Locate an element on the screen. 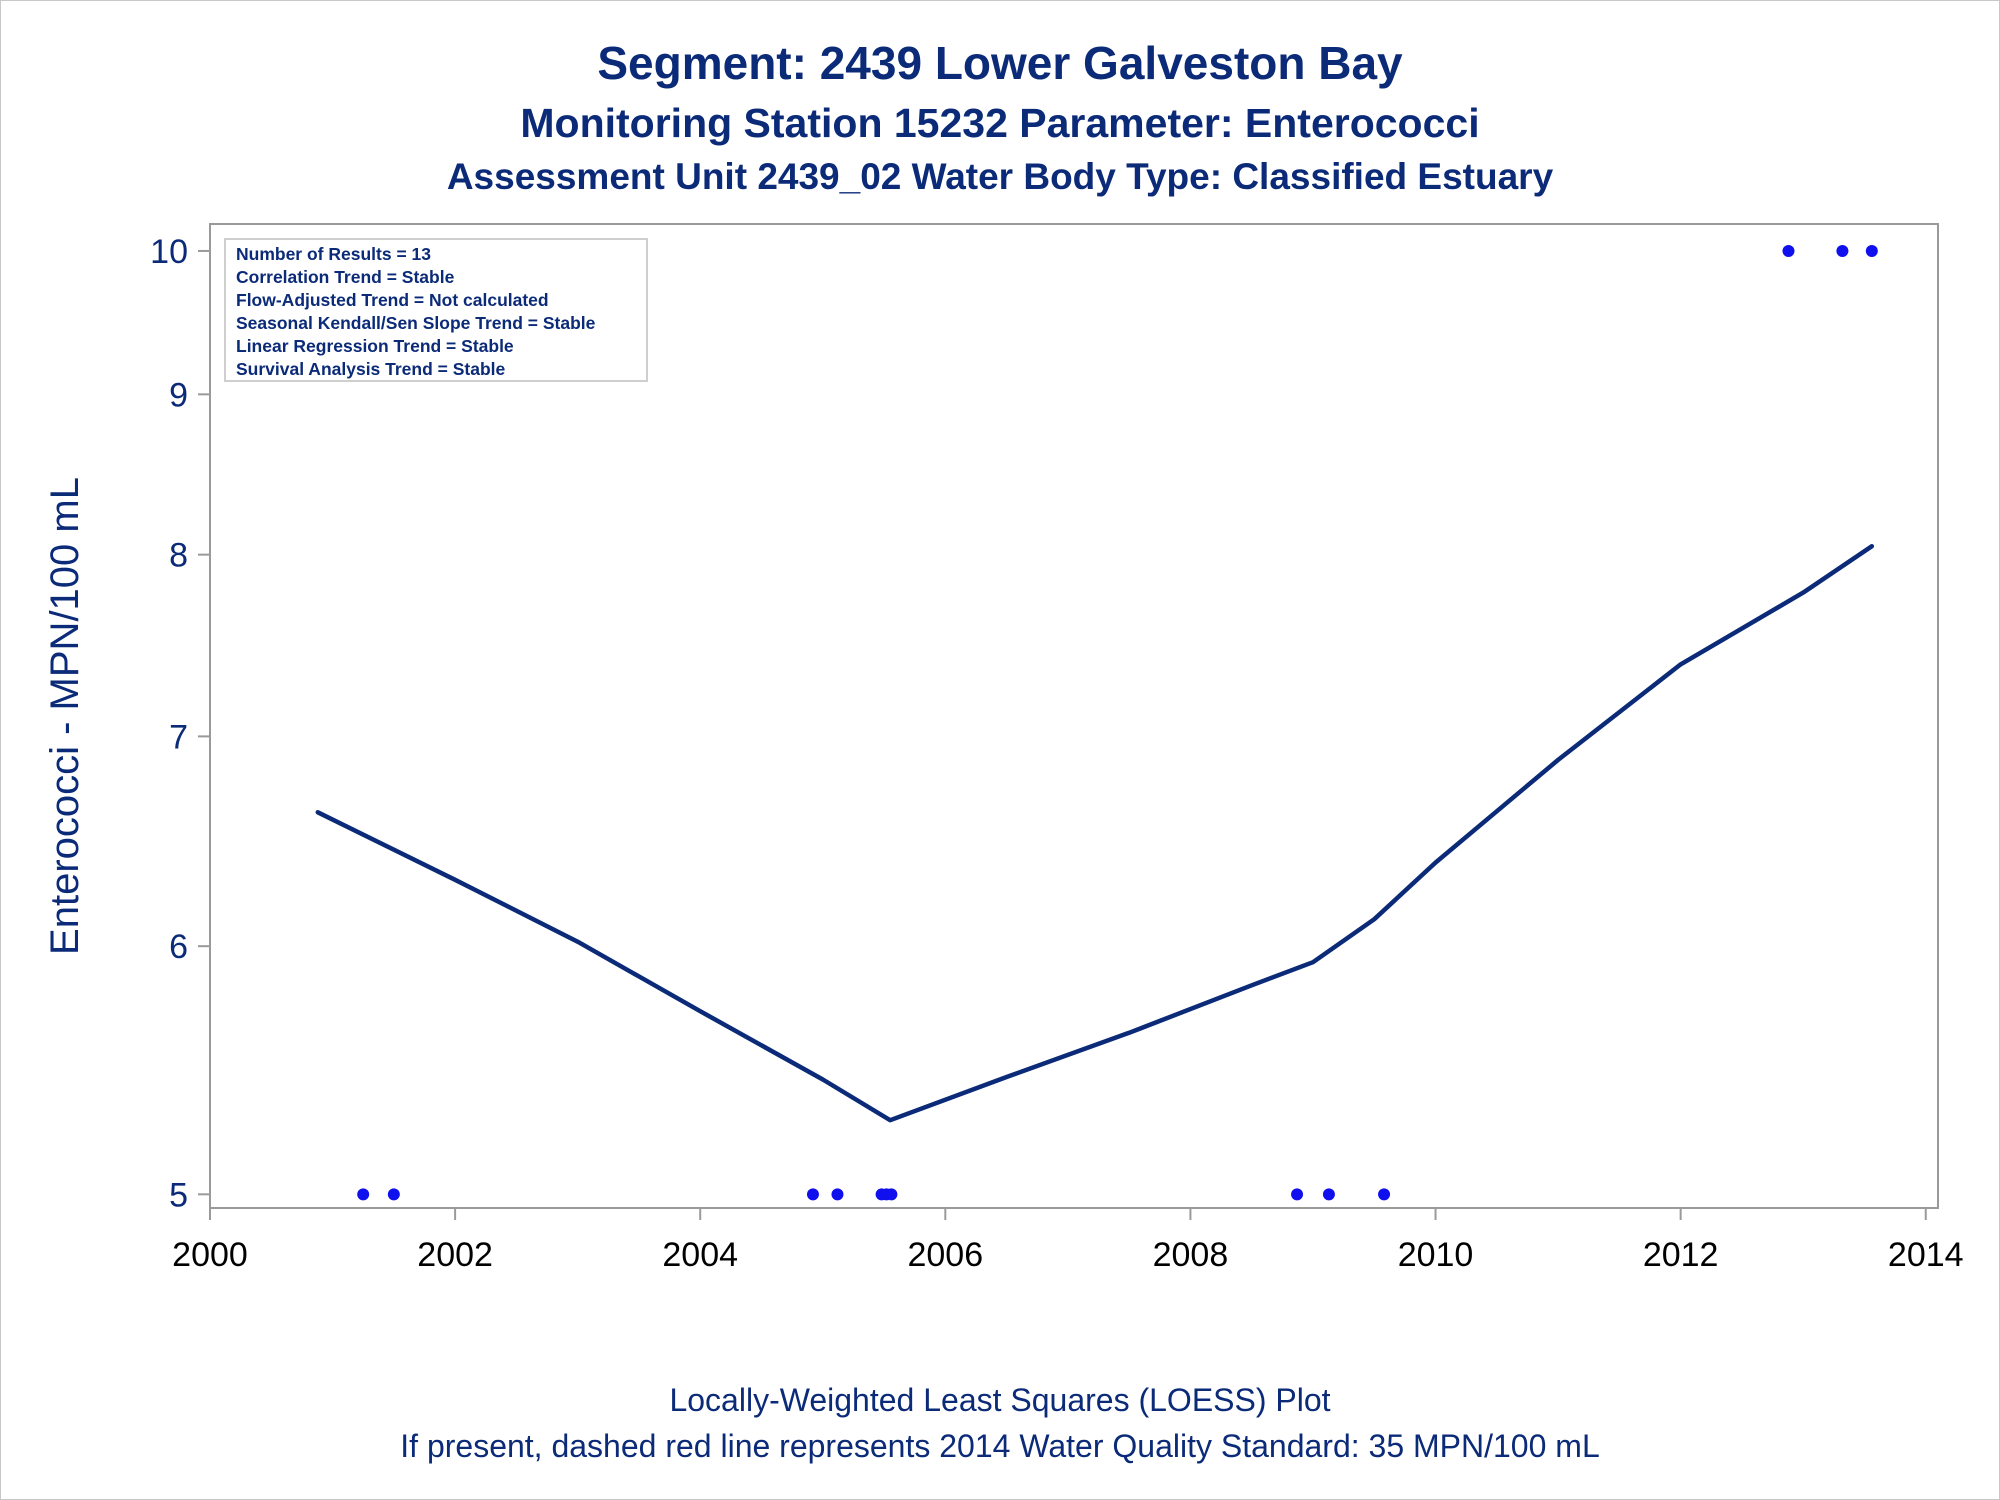  y-tick-label: 9 is located at coordinates (178, 395).